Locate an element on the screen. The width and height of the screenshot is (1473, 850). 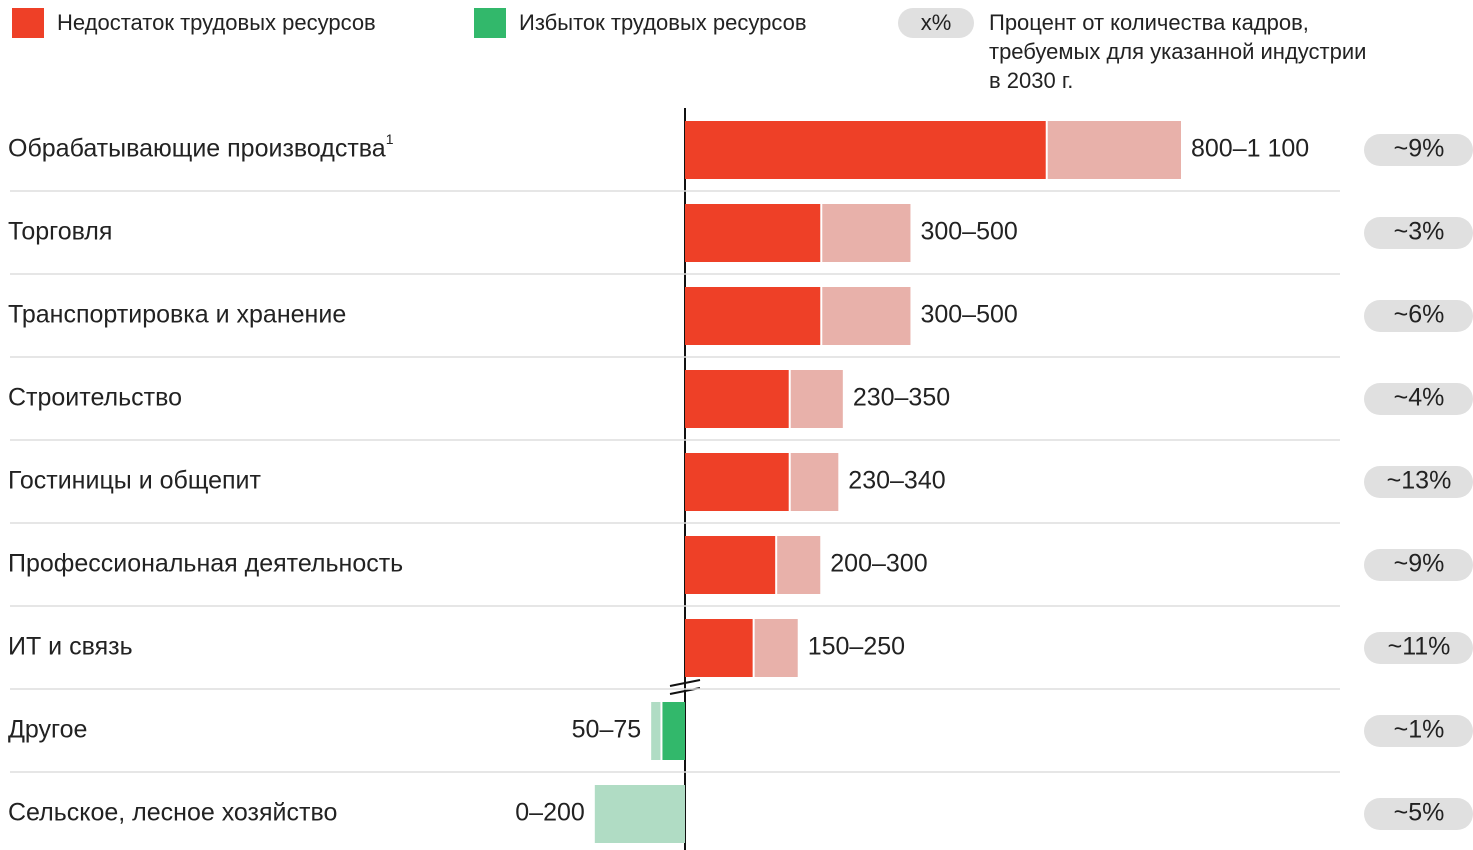
legend-pill is located at coordinates (936, 23).